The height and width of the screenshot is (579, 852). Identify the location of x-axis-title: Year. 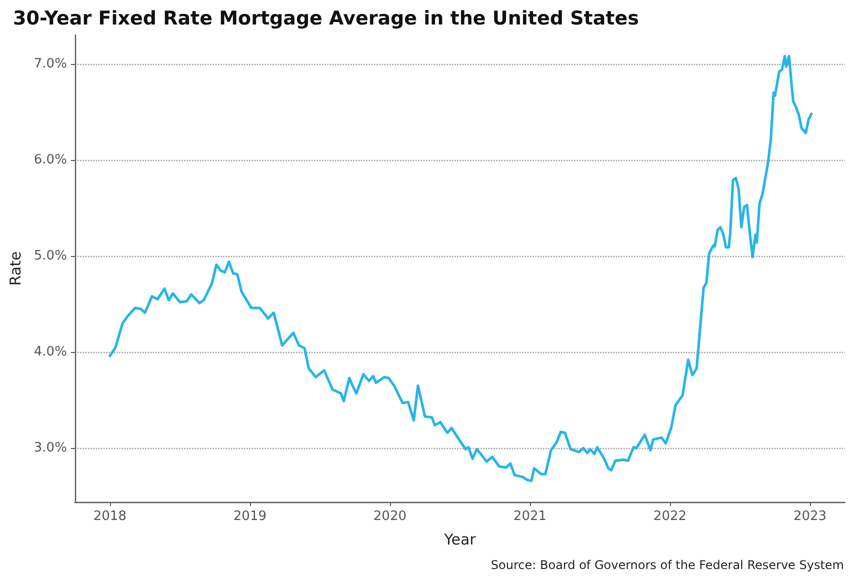
(460, 539).